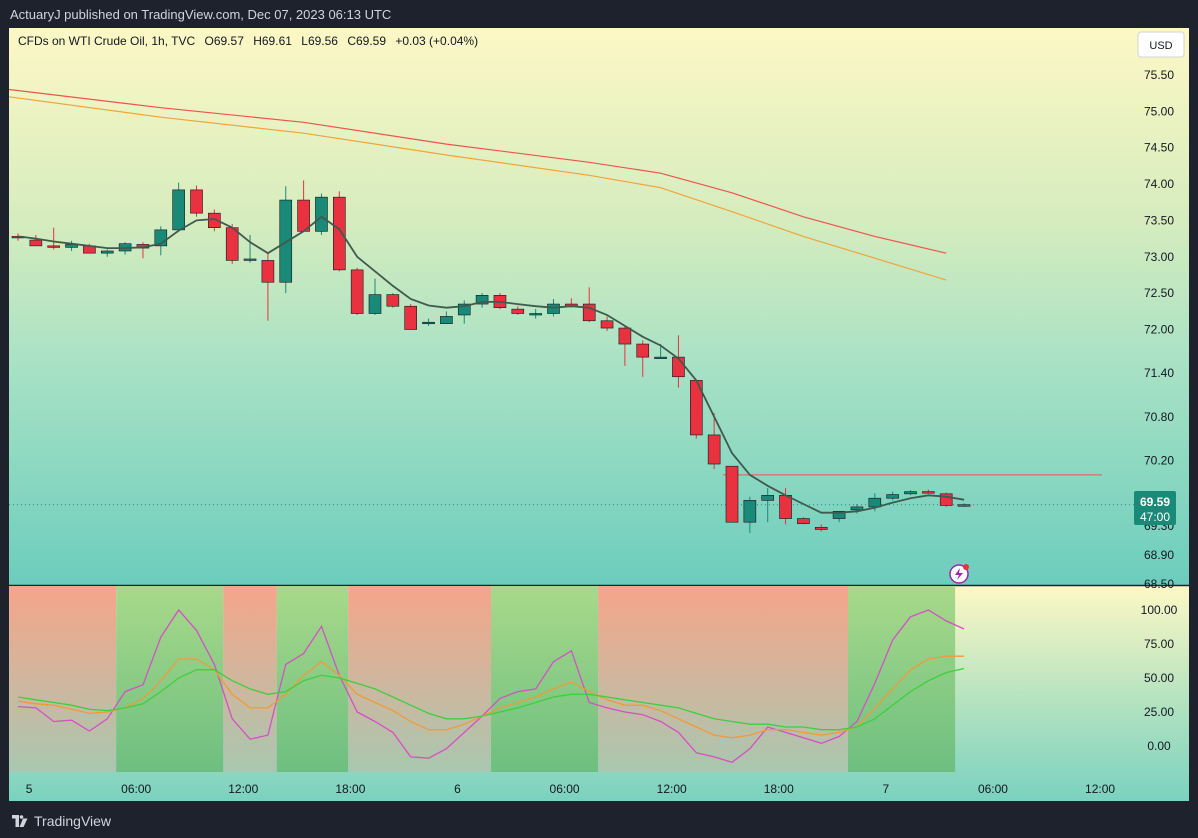 This screenshot has height=838, width=1198. I want to click on oscillator-lines, so click(491, 686).